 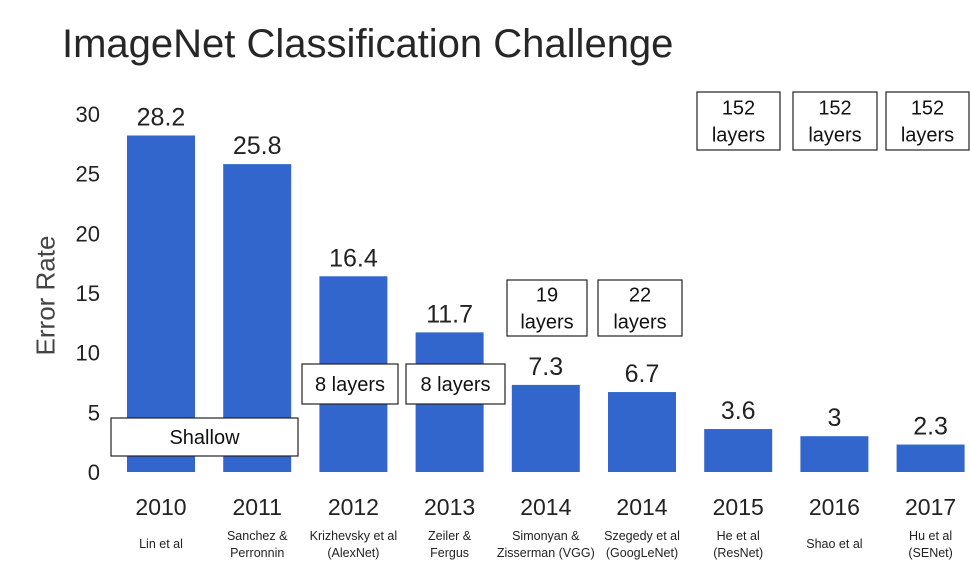 What do you see at coordinates (353, 507) in the screenshot?
I see `x-year-label: 2012` at bounding box center [353, 507].